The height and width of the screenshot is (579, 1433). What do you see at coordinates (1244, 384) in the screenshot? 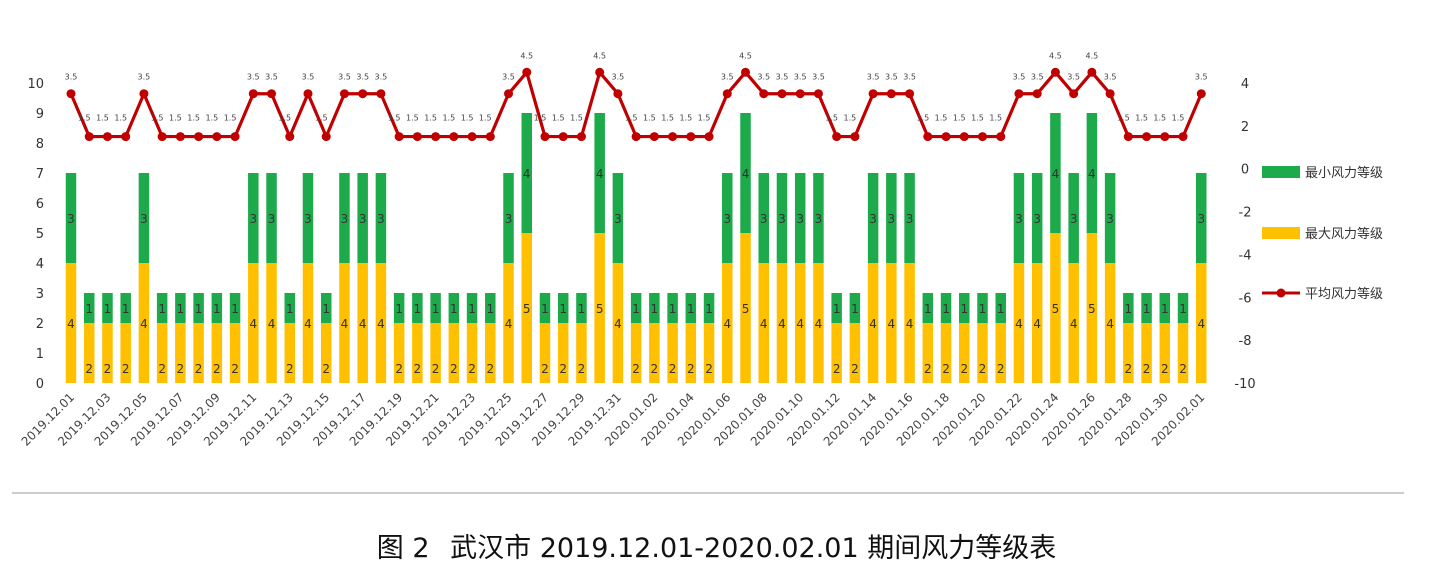
I see `right-y-tick-label: -10` at bounding box center [1244, 384].